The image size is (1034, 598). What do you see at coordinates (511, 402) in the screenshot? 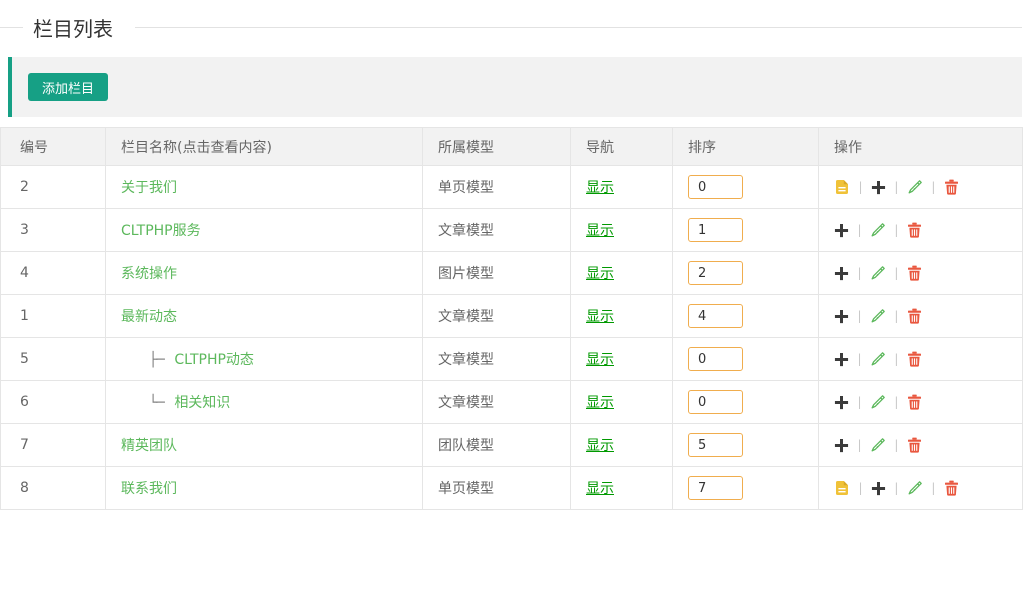
I see `table-row: 6 └─ 相关知识 文章模型 显示 |` at bounding box center [511, 402].